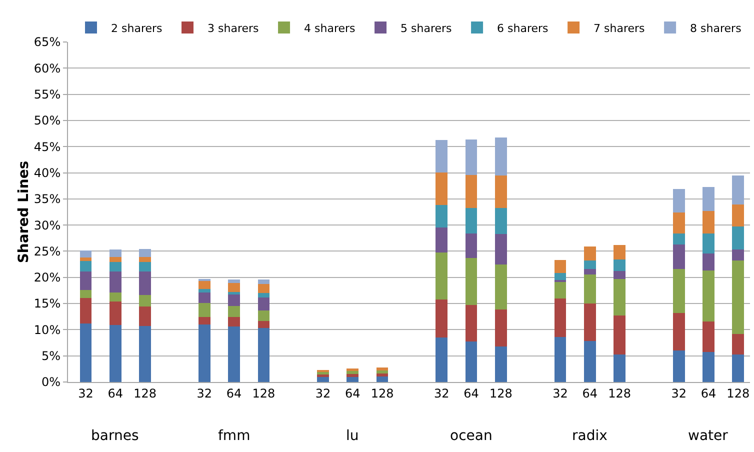  Describe the element at coordinates (47, 251) in the screenshot. I see `y-tick-label: 25%` at that location.